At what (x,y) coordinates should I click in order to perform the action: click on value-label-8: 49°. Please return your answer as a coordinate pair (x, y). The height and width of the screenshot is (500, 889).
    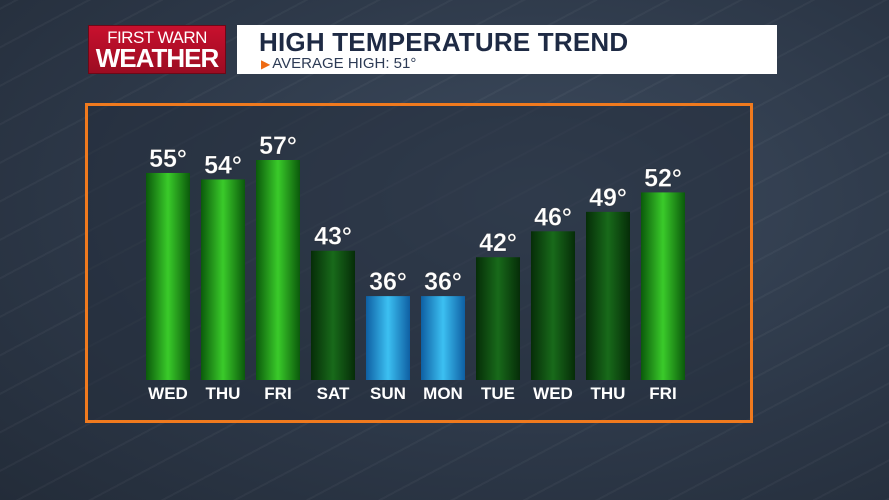
    Looking at the image, I should click on (608, 198).